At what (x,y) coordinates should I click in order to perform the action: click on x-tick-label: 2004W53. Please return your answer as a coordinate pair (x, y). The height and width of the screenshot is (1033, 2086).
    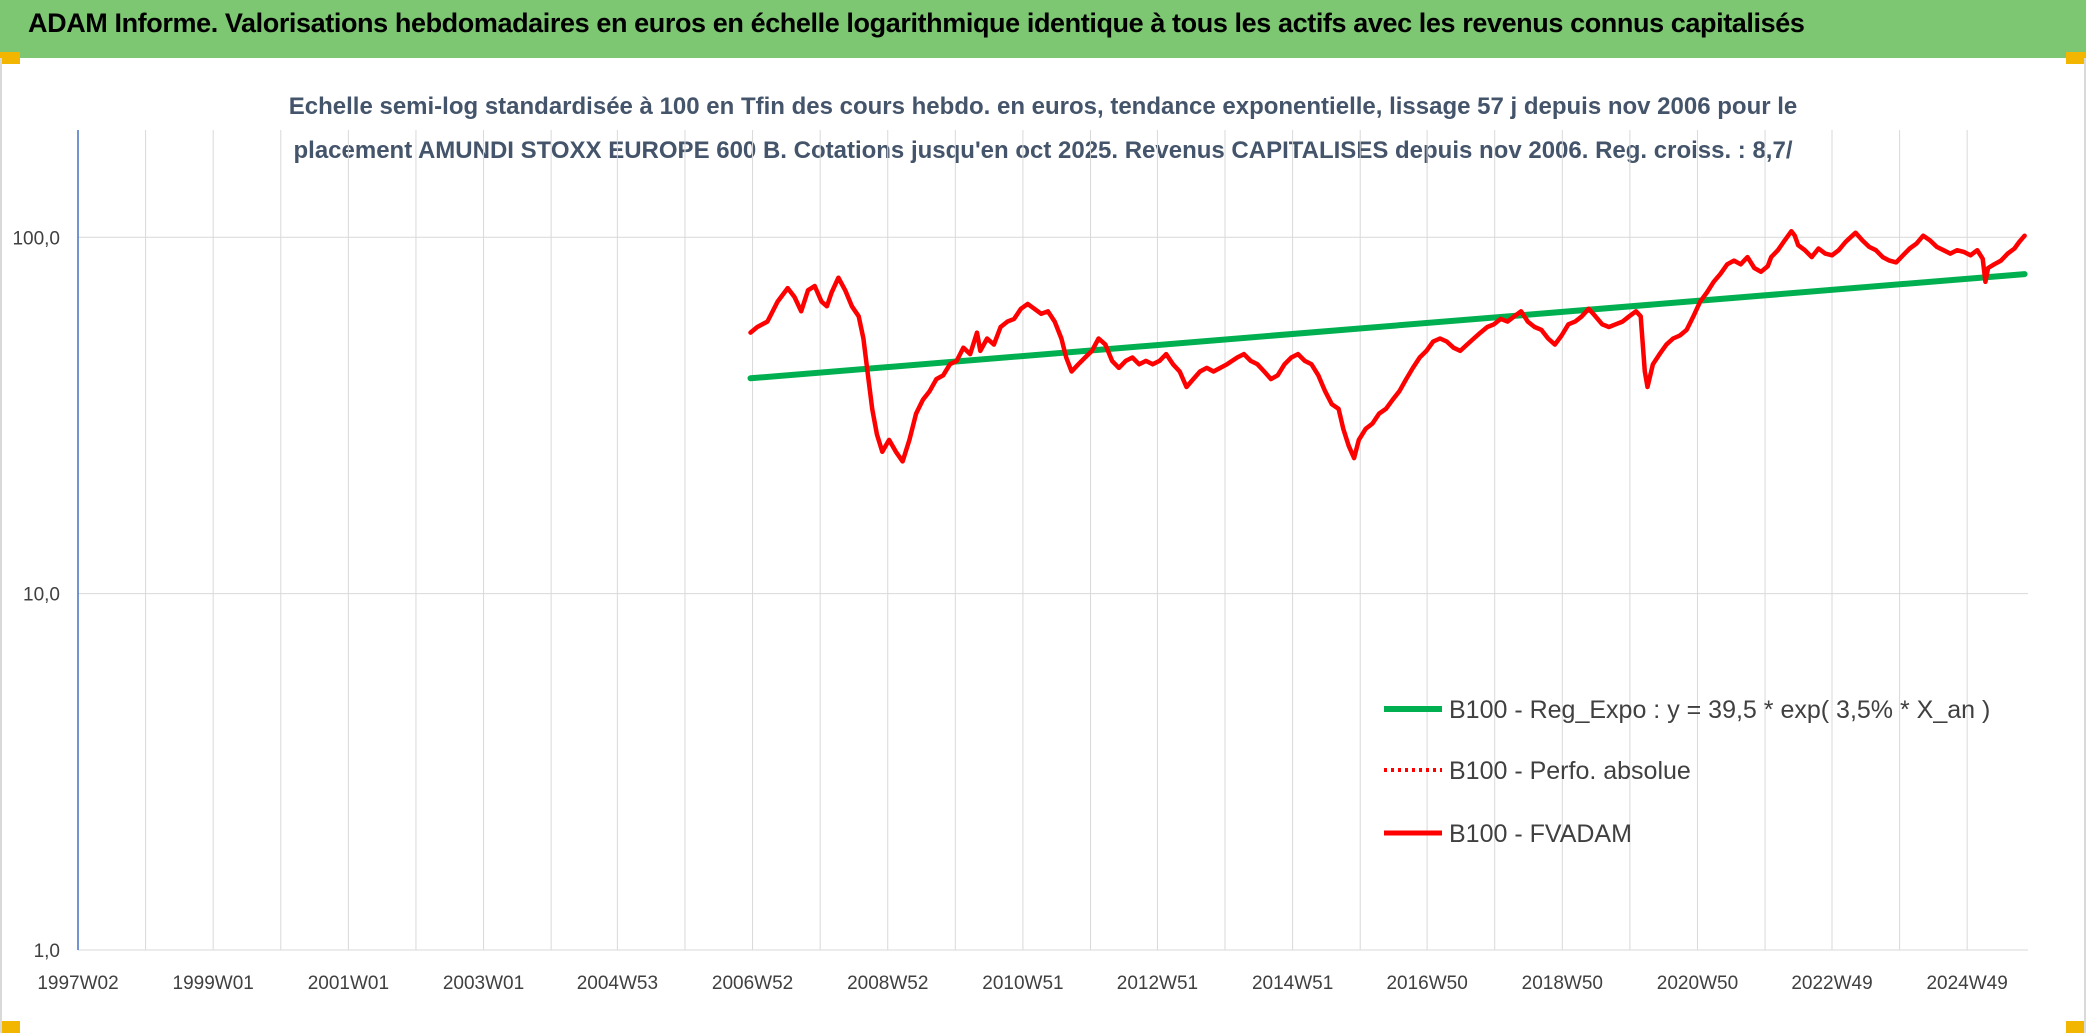
    Looking at the image, I should click on (617, 983).